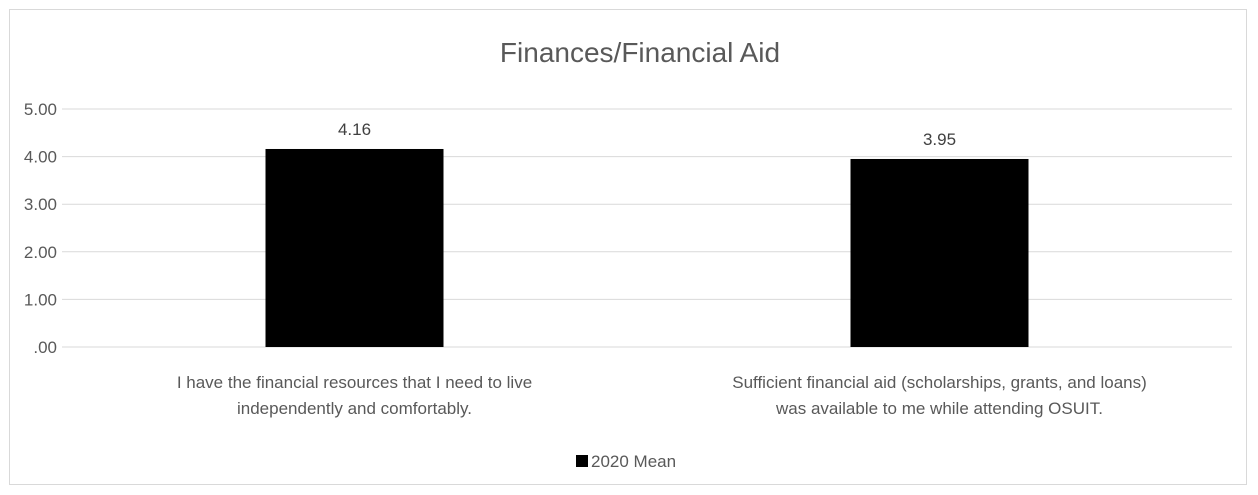 This screenshot has height=495, width=1258. I want to click on legend-label: 2020 Mean, so click(633, 461).